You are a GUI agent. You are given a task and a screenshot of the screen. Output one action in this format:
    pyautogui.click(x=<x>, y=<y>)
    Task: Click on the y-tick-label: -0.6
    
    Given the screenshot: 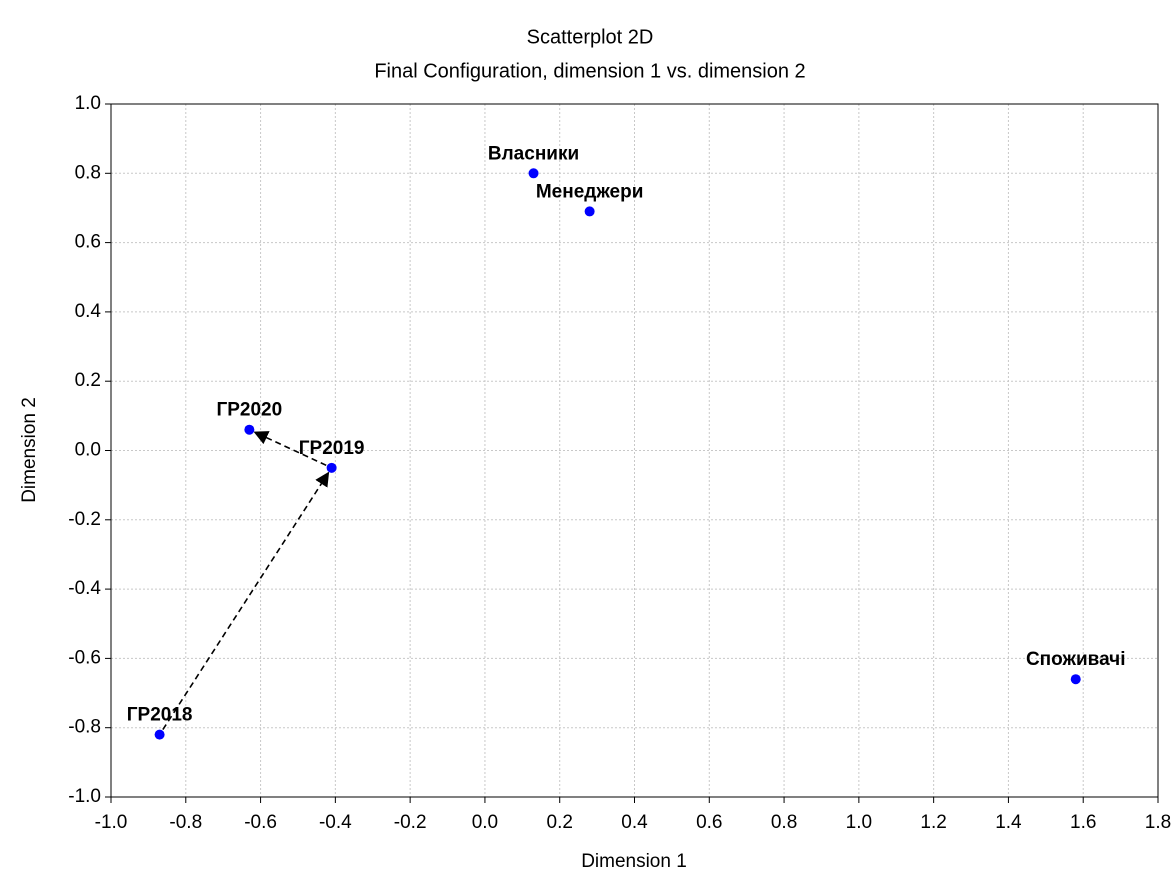 What is the action you would take?
    pyautogui.click(x=84, y=657)
    